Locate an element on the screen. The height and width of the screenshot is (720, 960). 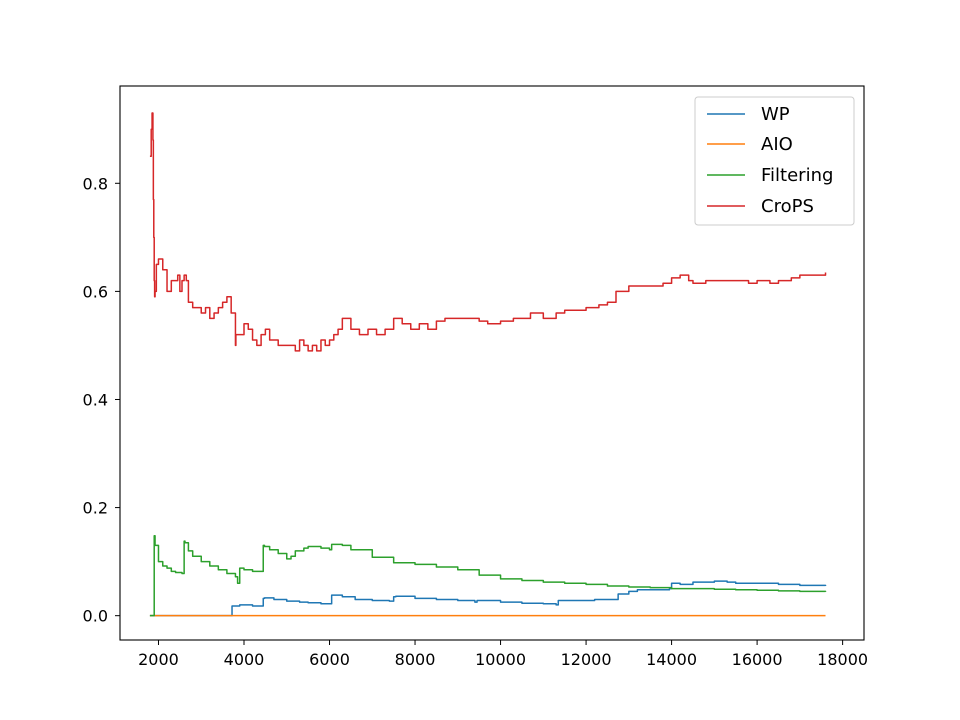
x-tick-label: 14000 is located at coordinates (671, 659).